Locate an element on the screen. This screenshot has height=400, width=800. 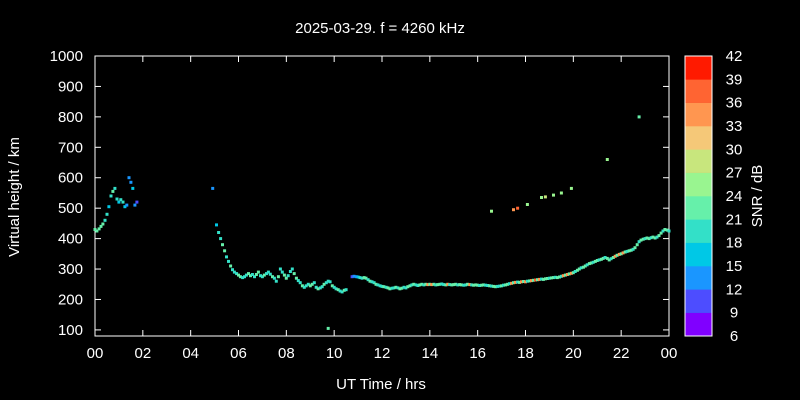
colorbar-tick-label: 9 is located at coordinates (734, 313).